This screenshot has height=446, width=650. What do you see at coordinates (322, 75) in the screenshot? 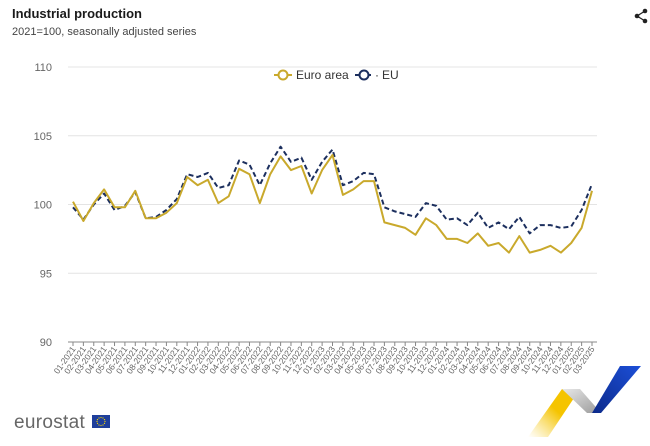
I see `legend-label-euro-area: Euro area` at bounding box center [322, 75].